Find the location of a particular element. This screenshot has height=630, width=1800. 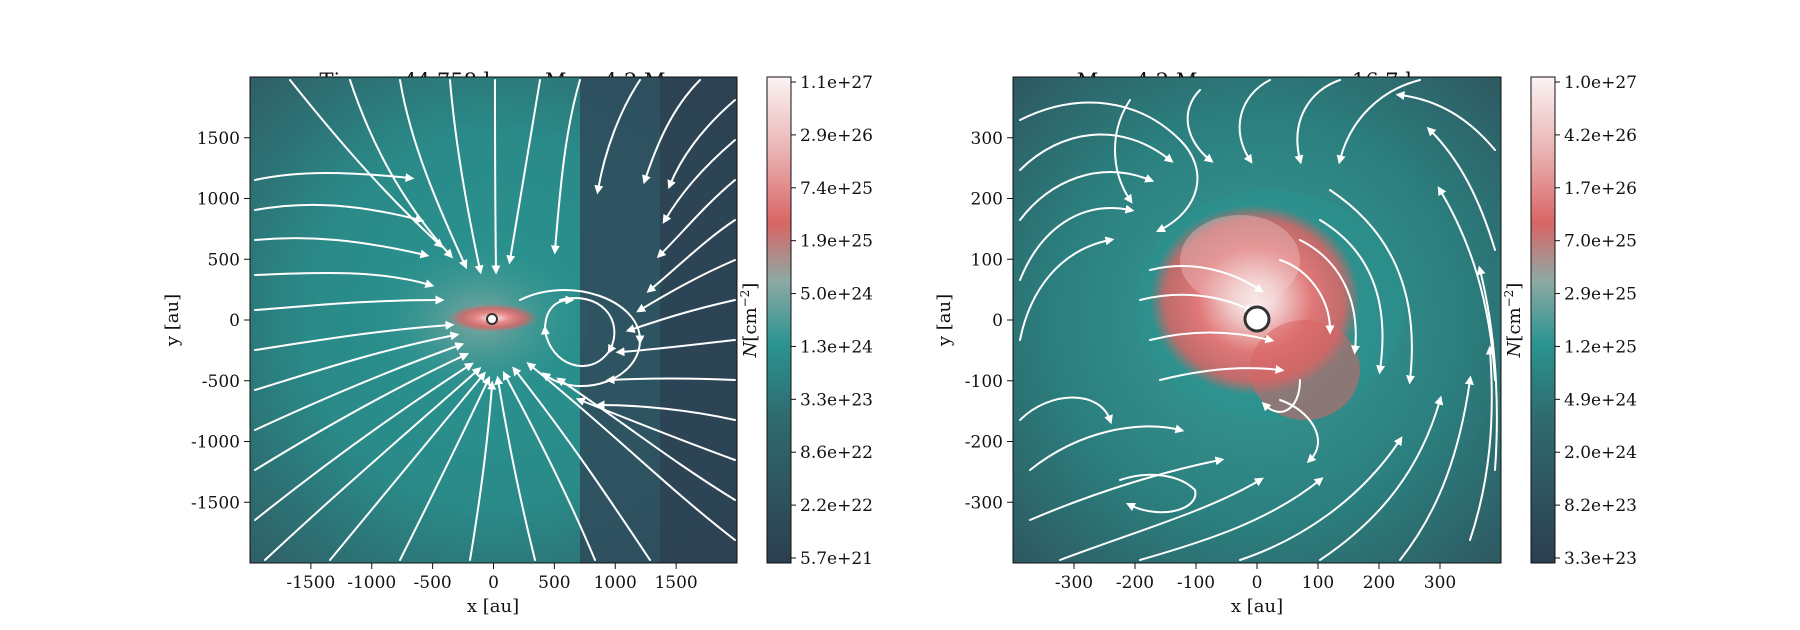

y-tick-label: -100 is located at coordinates (984, 382).